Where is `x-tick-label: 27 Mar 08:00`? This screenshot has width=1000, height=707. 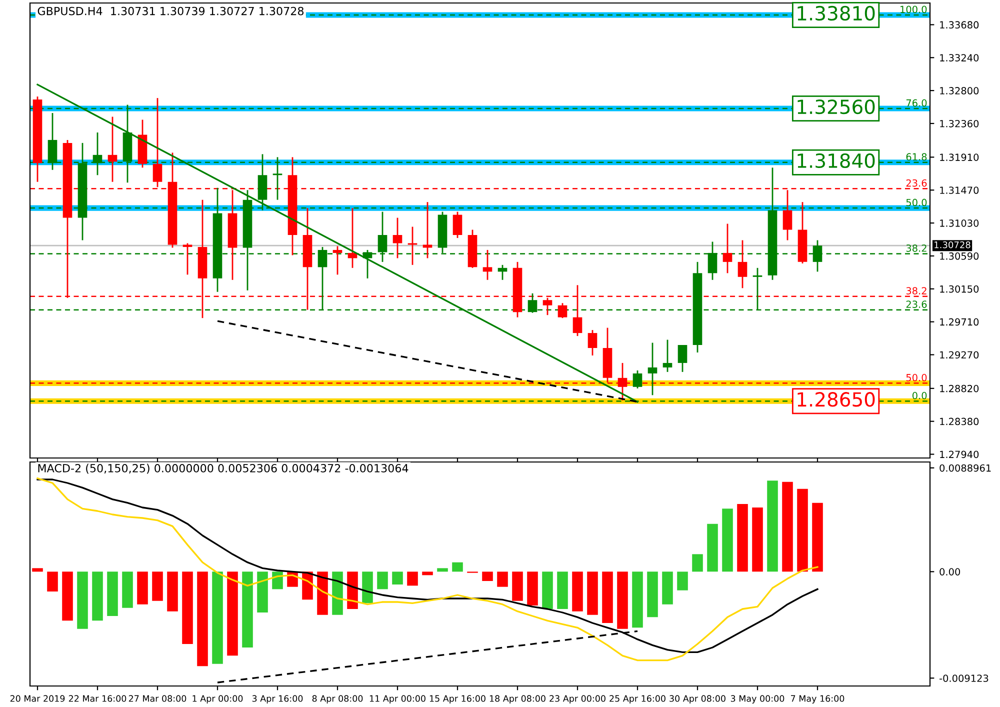
x-tick-label: 27 Mar 08:00 is located at coordinates (157, 698).